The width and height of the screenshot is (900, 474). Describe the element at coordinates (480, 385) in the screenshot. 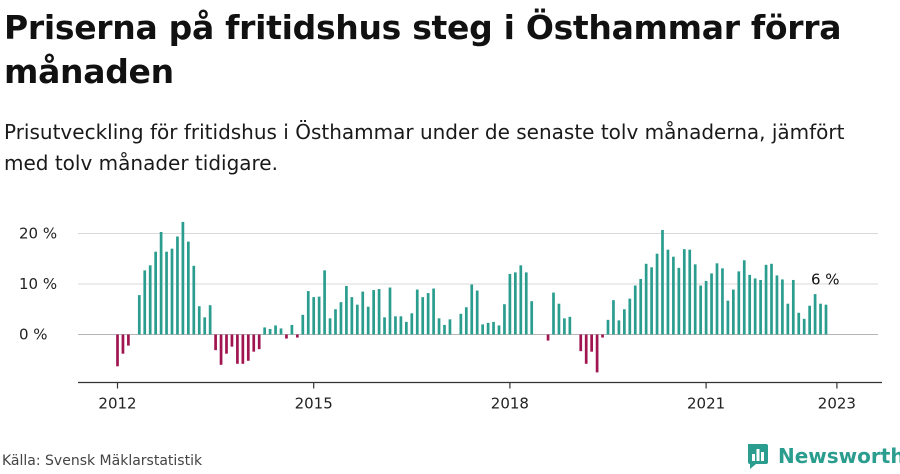

I see `x-axis` at that location.